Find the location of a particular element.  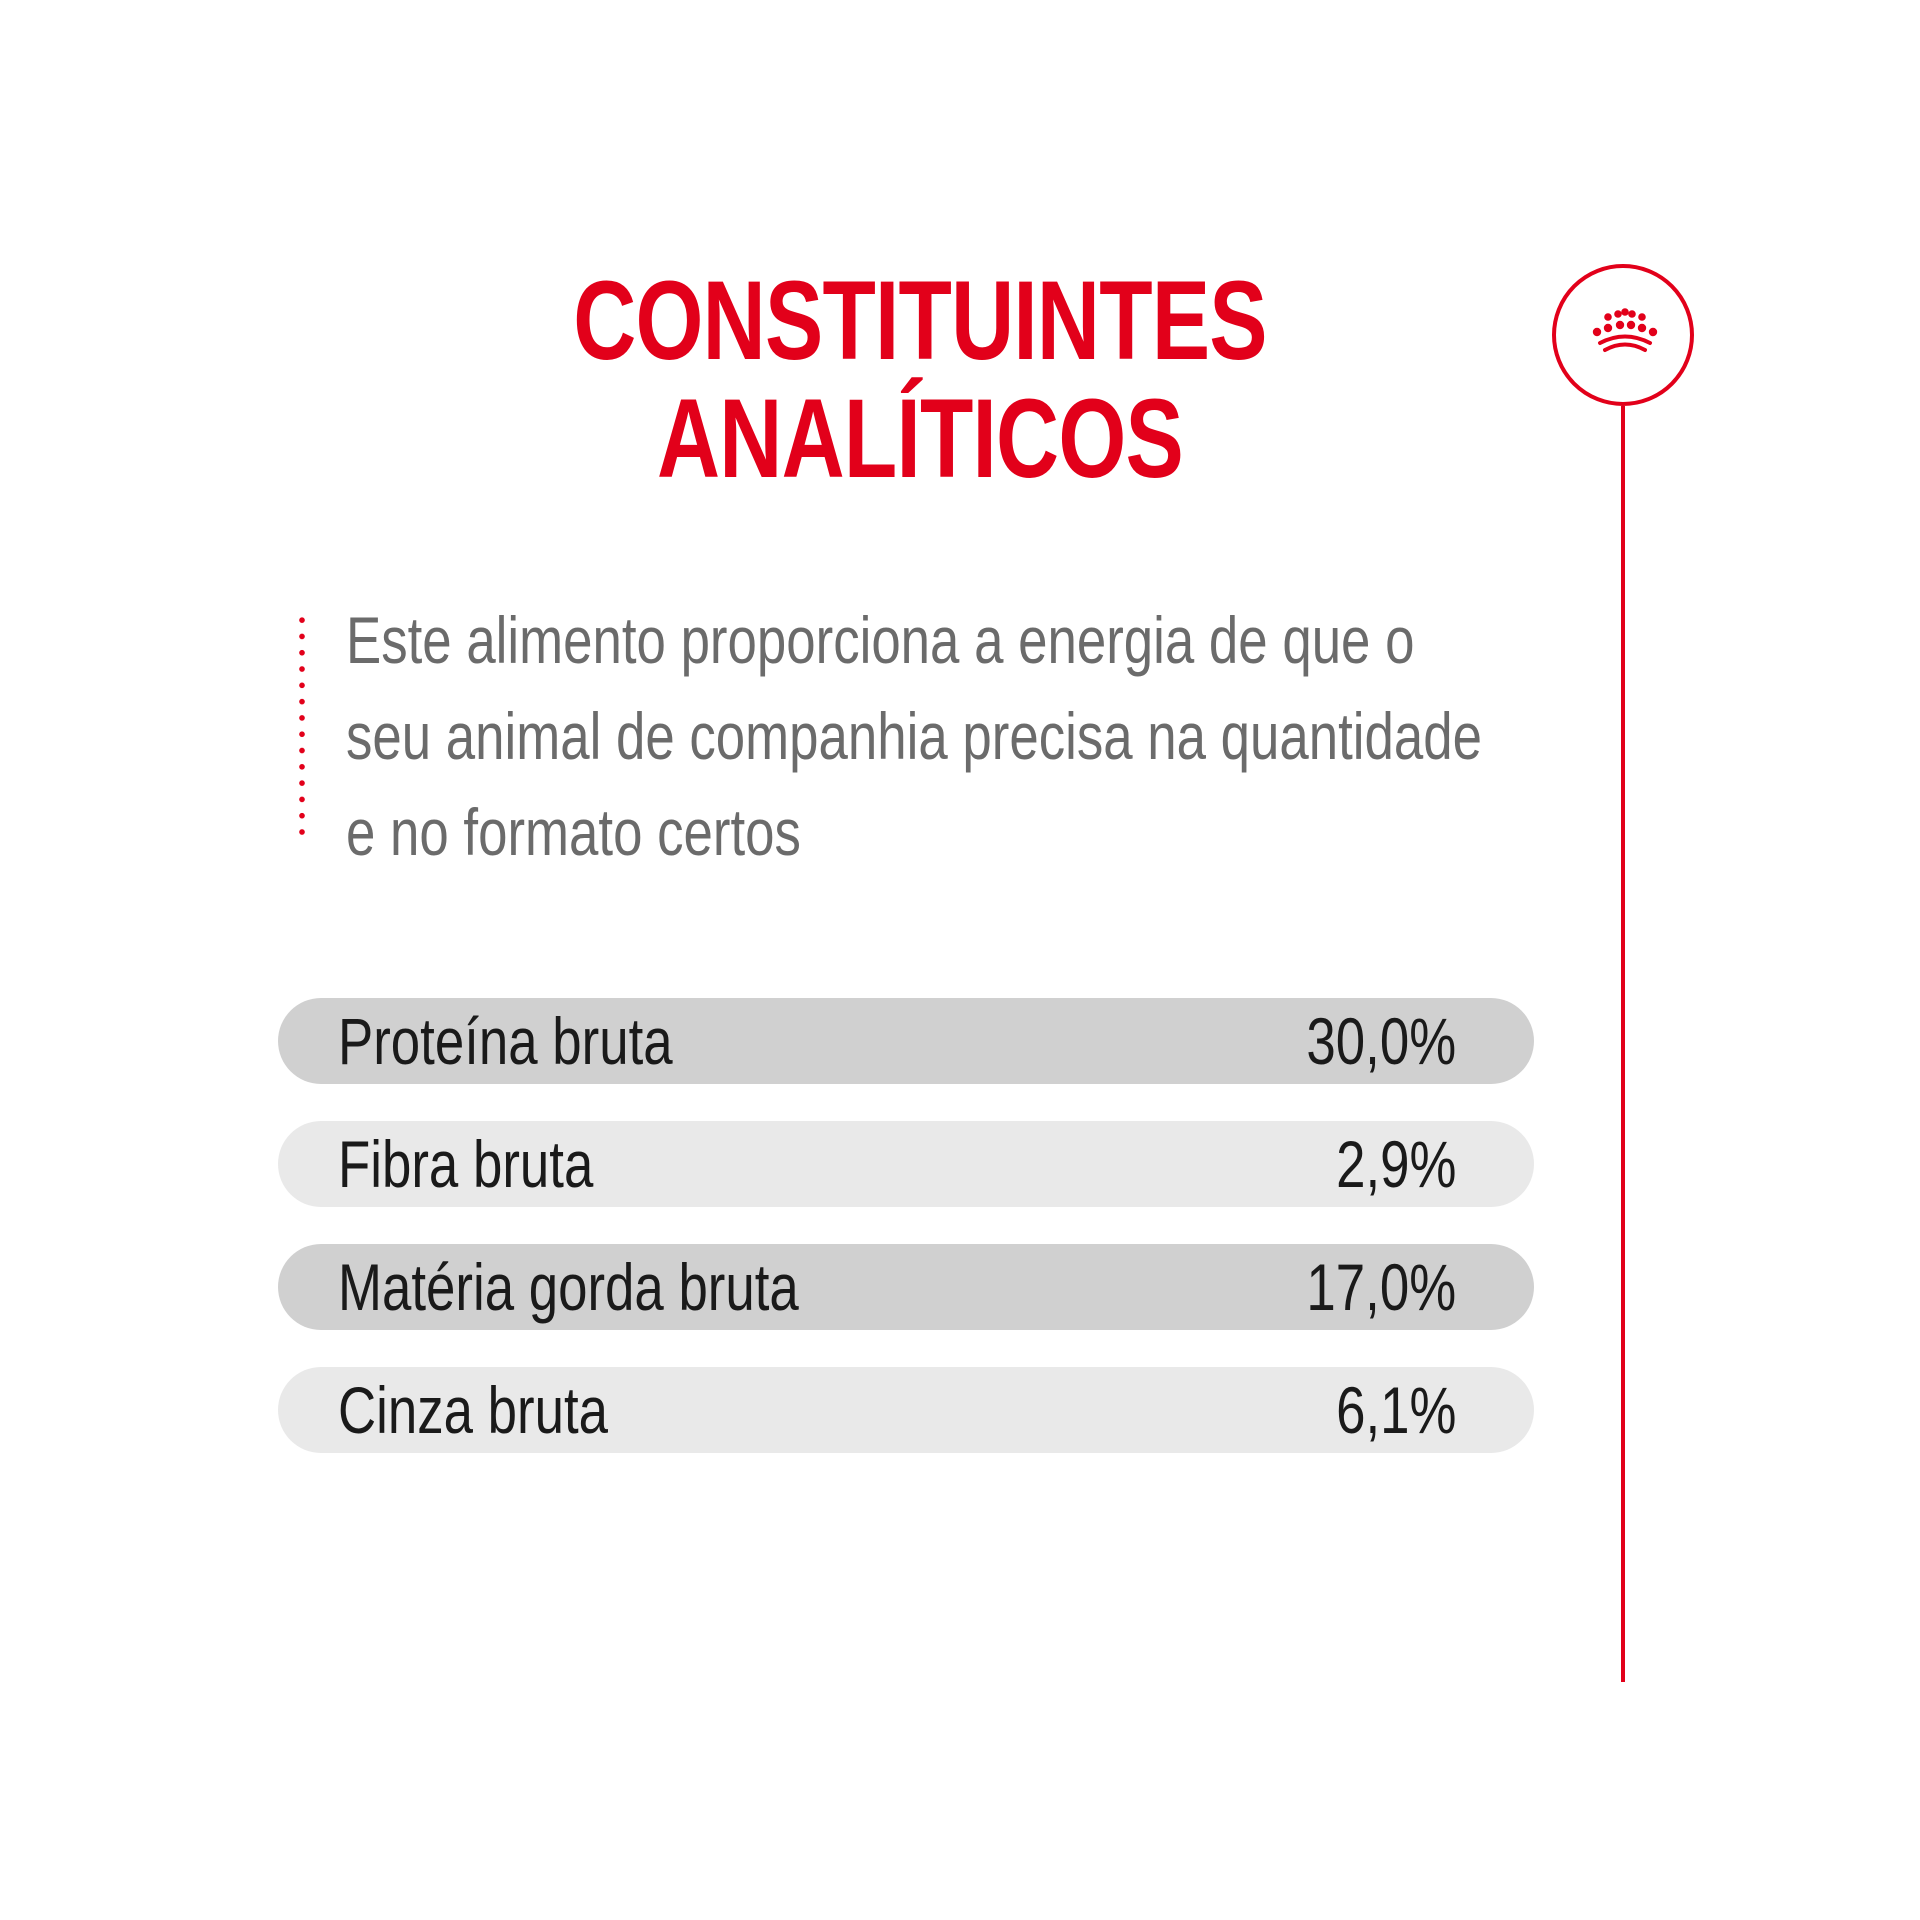

nutrient-row-protein: Proteína bruta 30,0% is located at coordinates (906, 1041).